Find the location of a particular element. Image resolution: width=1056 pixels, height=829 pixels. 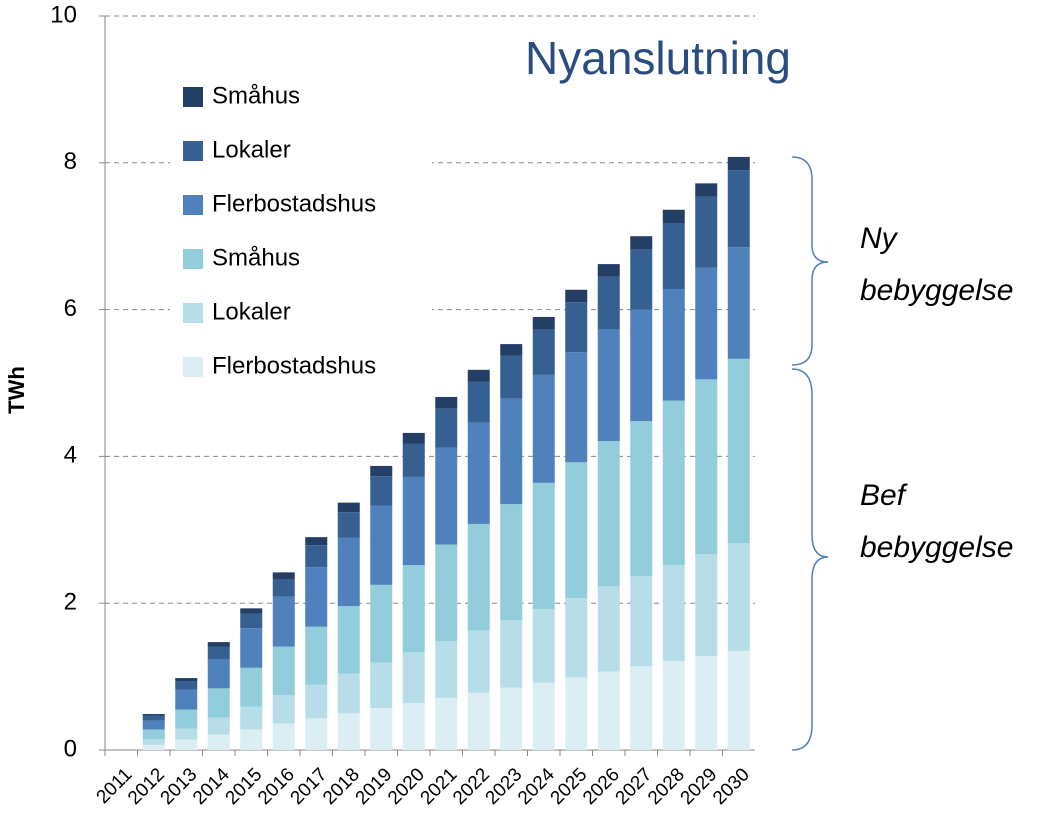

x-tick-label: 2015 is located at coordinates (244, 786).